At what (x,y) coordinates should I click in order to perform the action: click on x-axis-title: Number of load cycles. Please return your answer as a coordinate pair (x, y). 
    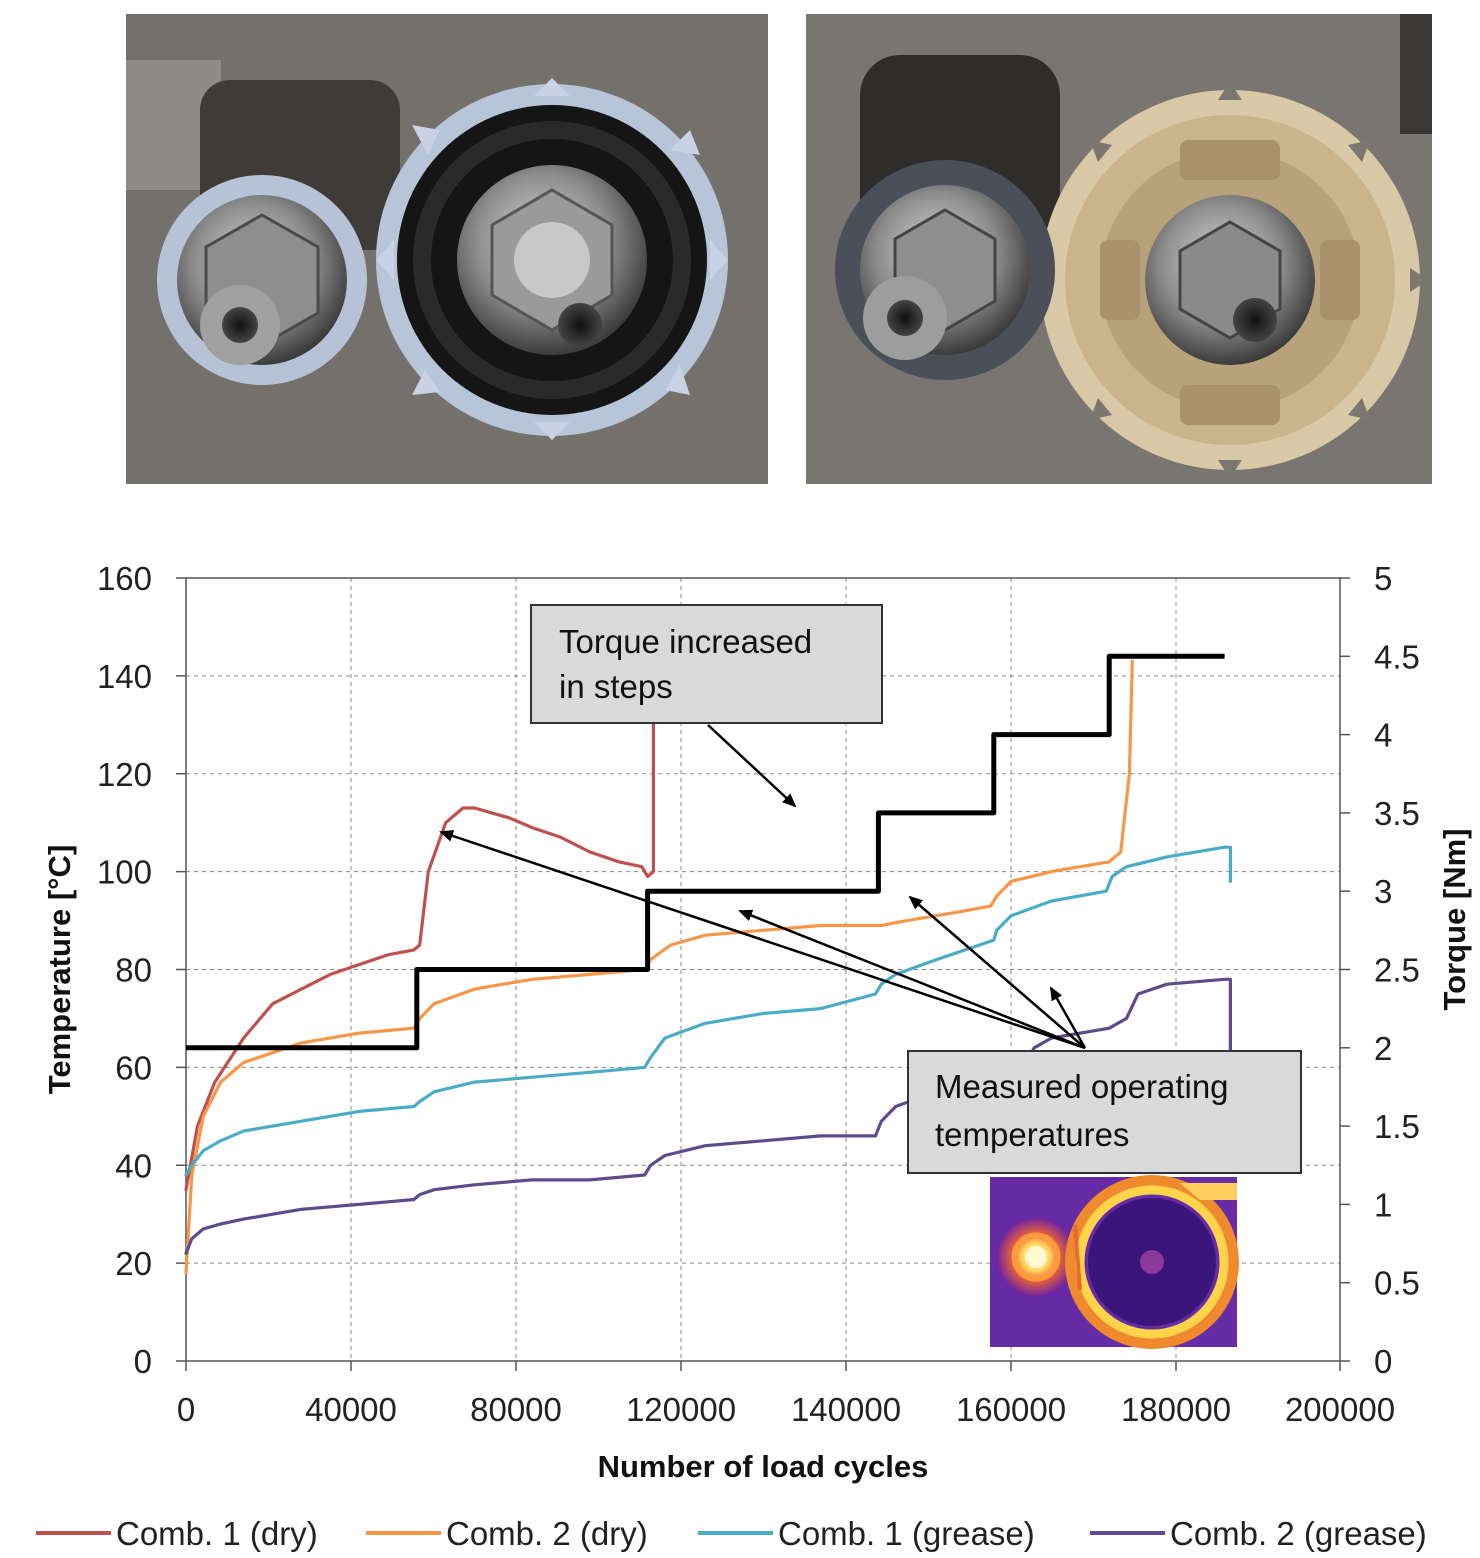
    Looking at the image, I should click on (763, 1466).